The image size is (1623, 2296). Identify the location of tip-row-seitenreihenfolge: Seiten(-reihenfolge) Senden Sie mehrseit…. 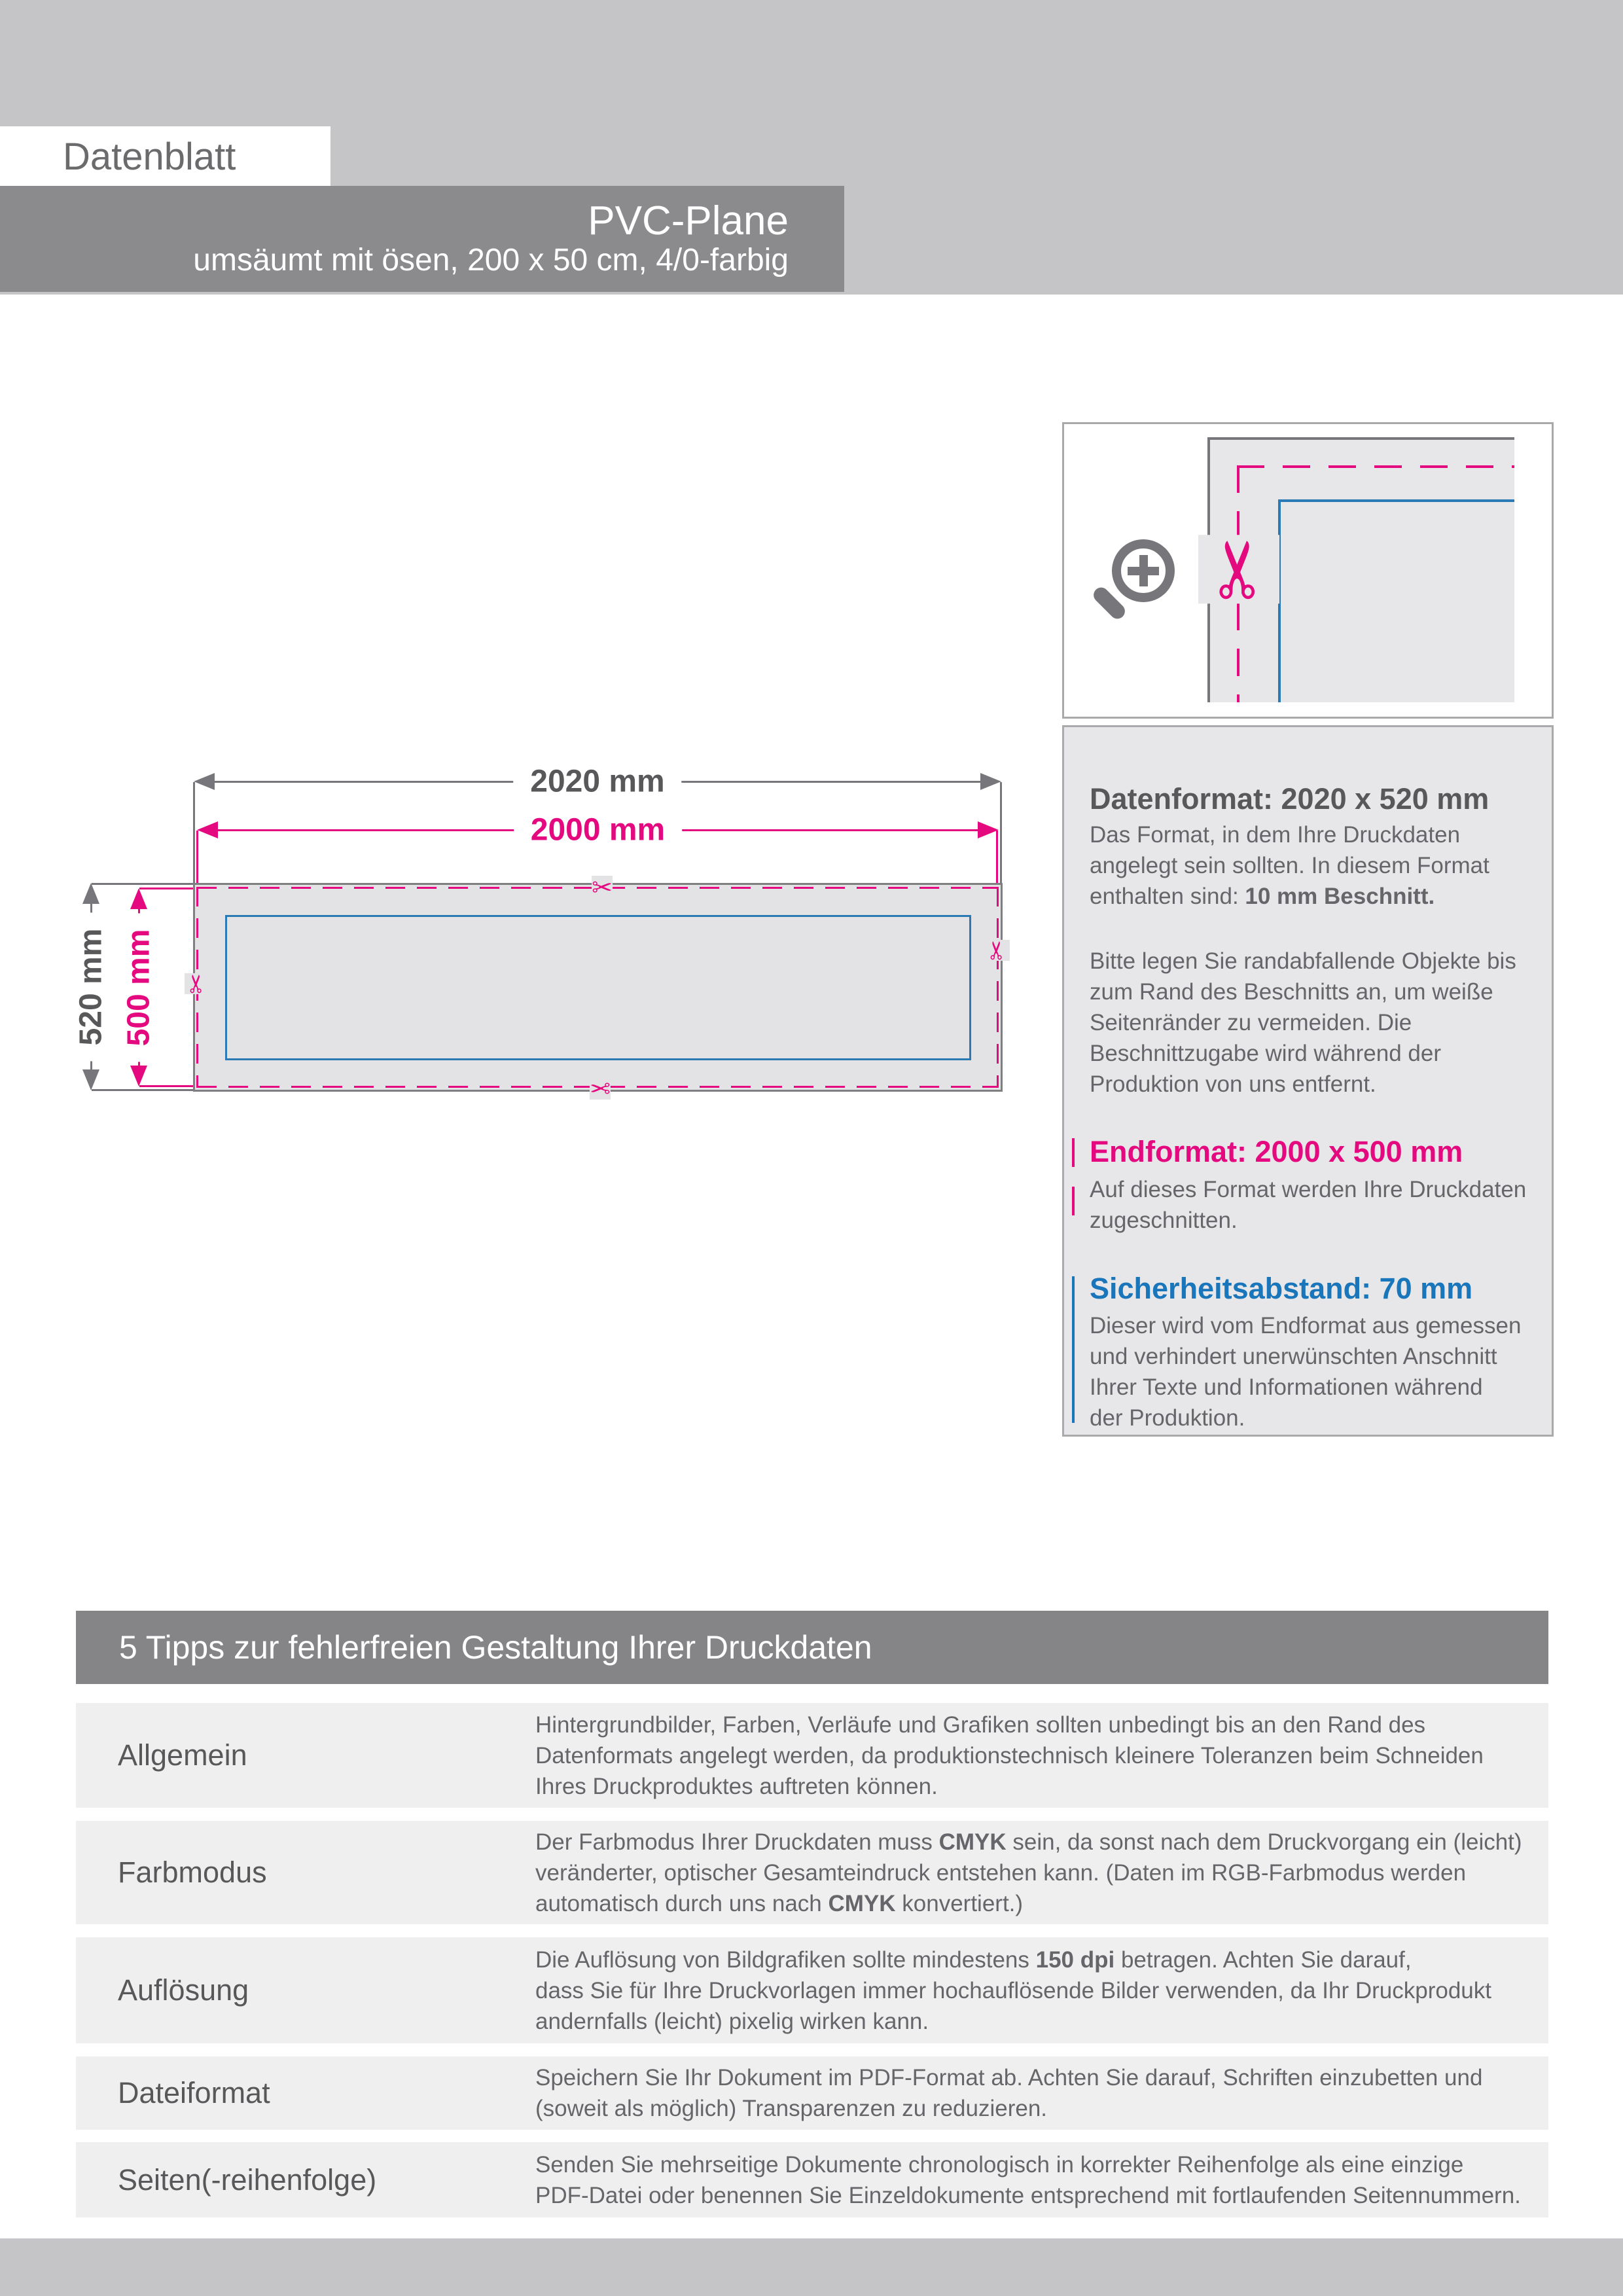
(812, 2179).